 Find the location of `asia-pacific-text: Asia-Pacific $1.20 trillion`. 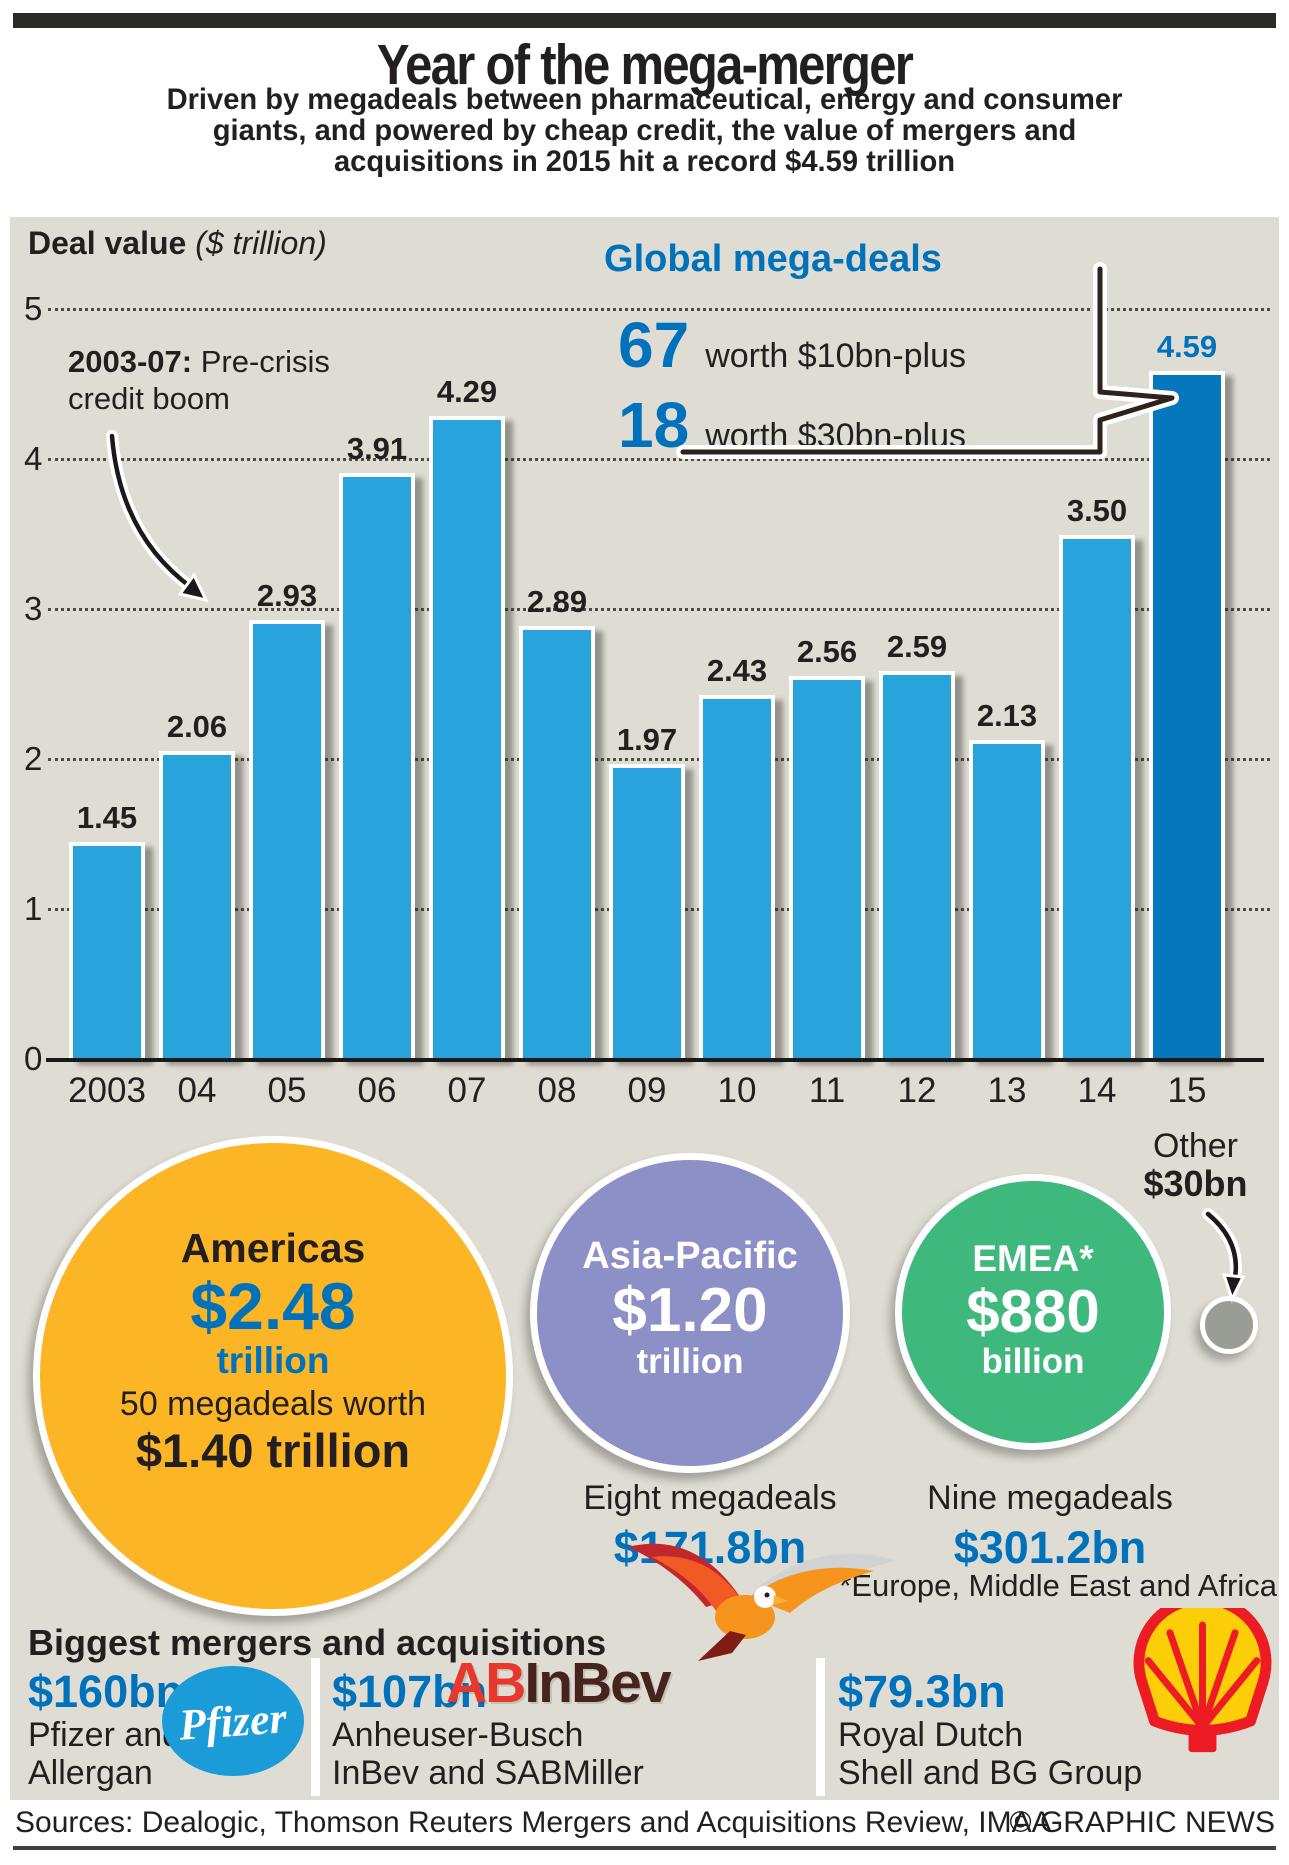

asia-pacific-text: Asia-Pacific $1.20 trillion is located at coordinates (690, 1307).